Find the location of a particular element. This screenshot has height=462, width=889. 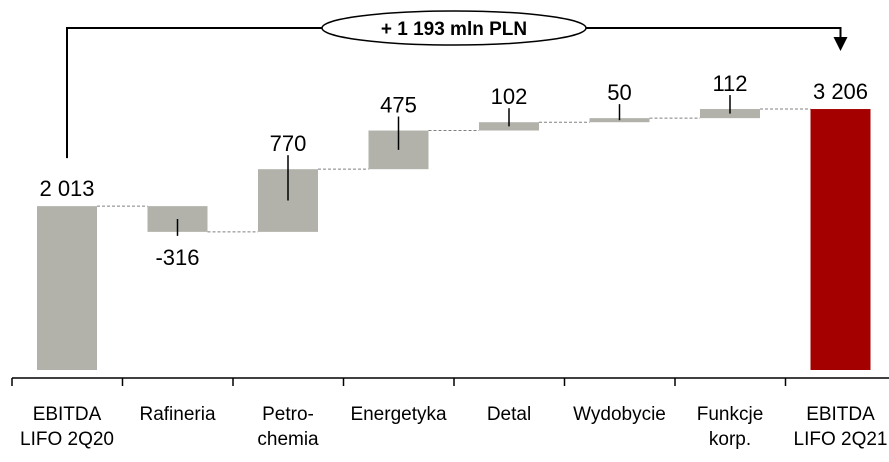

annotation-arrow-icon is located at coordinates (840, 44).